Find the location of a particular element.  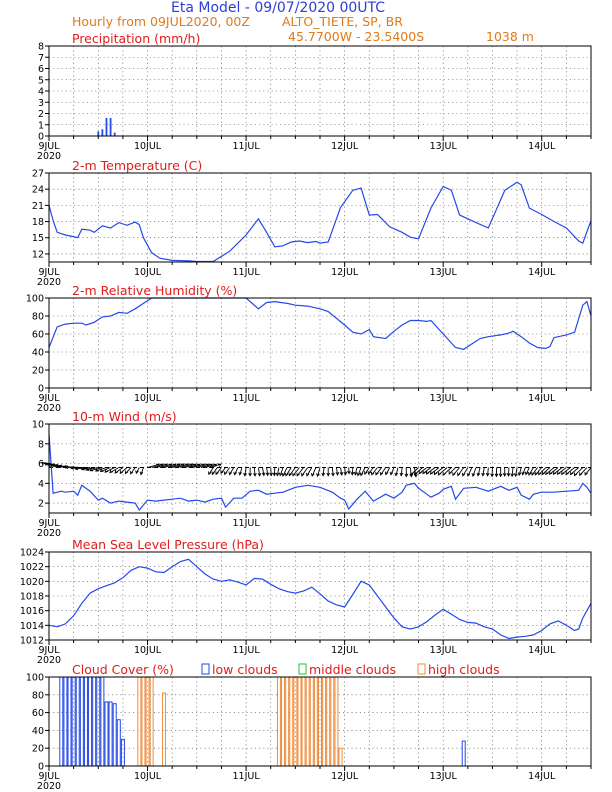

panel-title-mslp: Mean Sea Level Pressure (hPa) is located at coordinates (168, 544).